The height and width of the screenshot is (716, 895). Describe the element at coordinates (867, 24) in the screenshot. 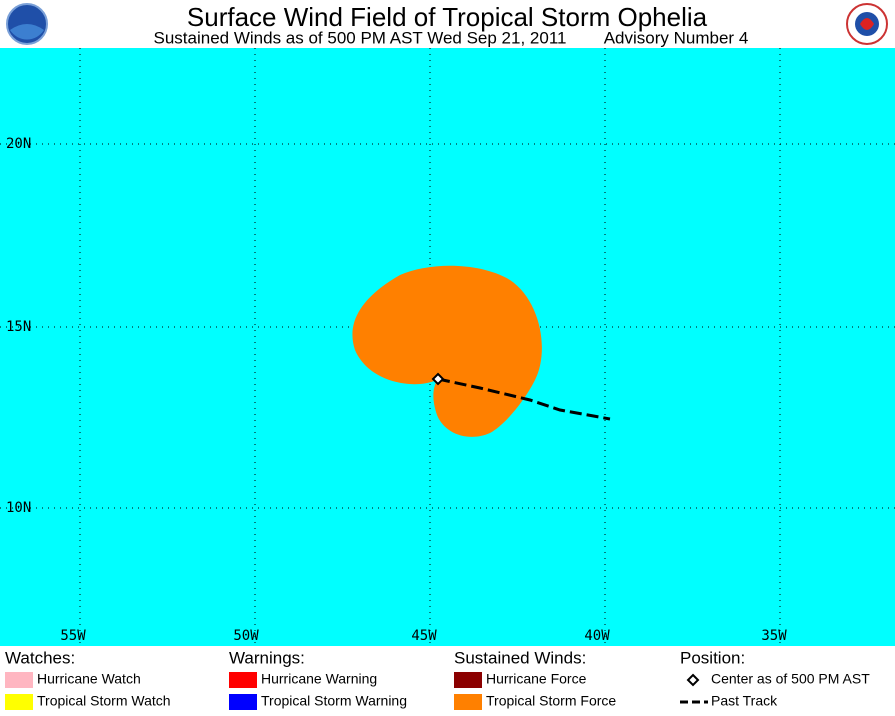

I see `nws-logo` at that location.